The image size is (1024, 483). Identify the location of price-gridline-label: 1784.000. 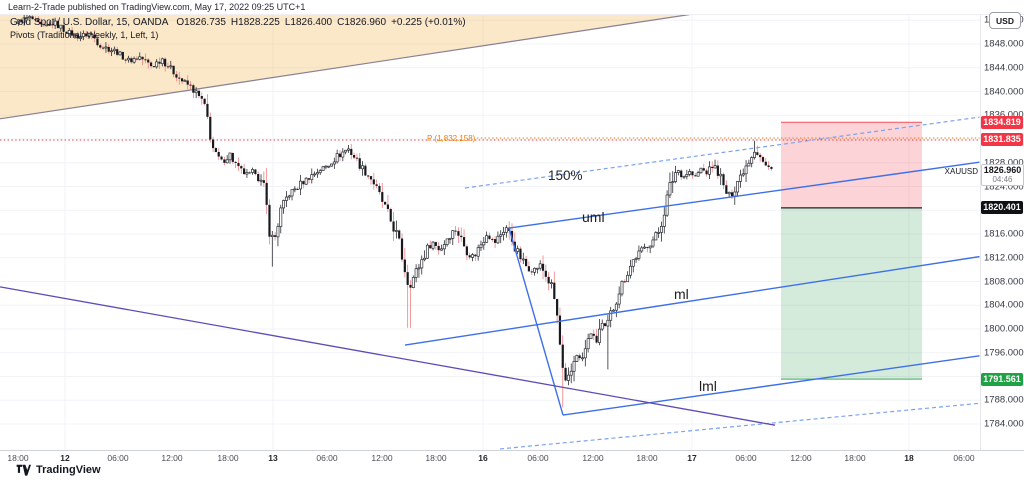
(1004, 424).